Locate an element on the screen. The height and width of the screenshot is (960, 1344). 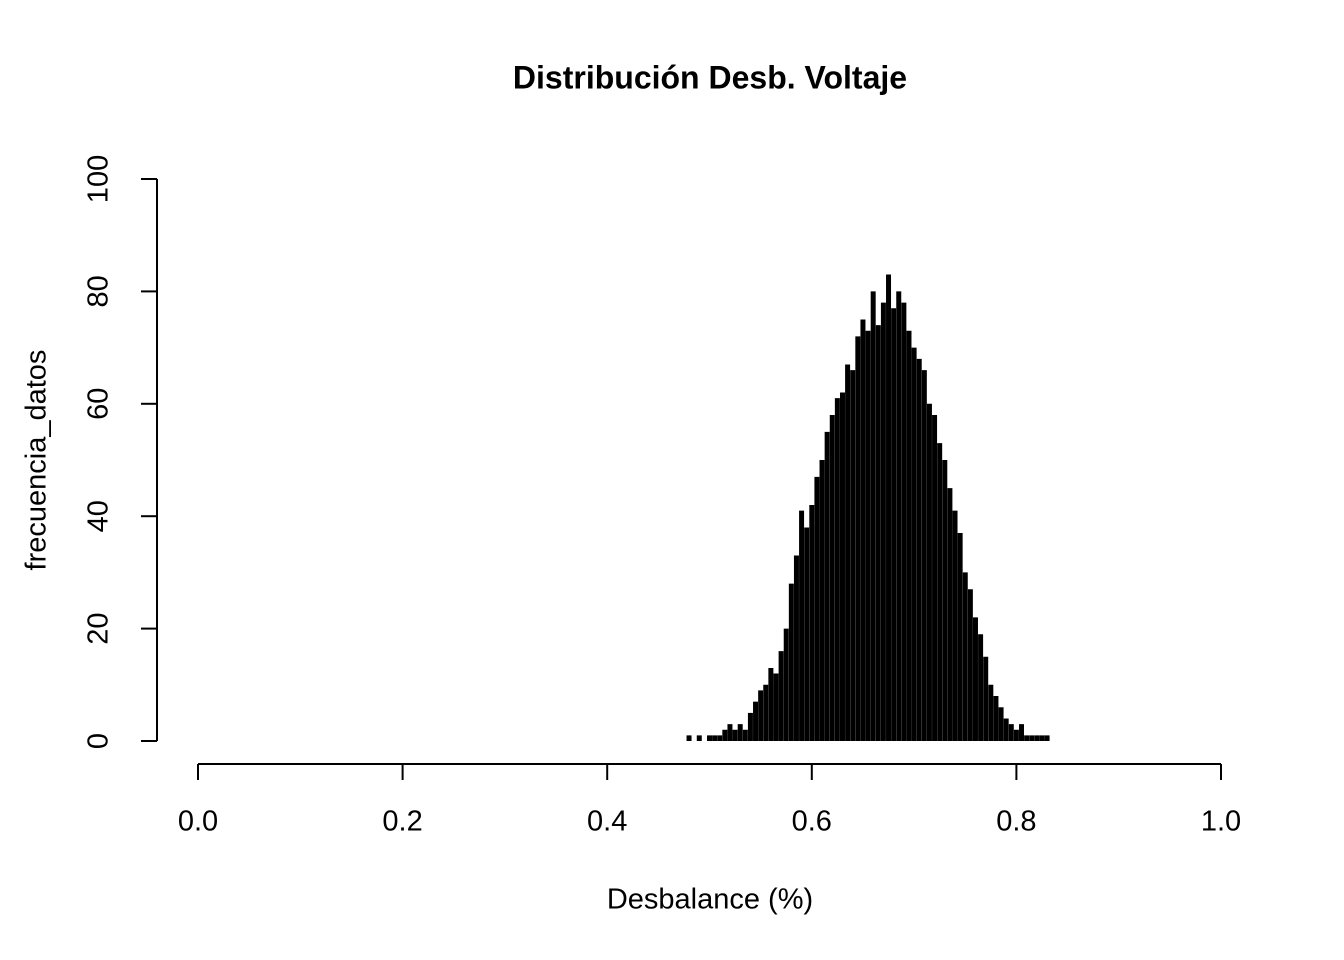
x-tick-label: 0.0 is located at coordinates (198, 822).